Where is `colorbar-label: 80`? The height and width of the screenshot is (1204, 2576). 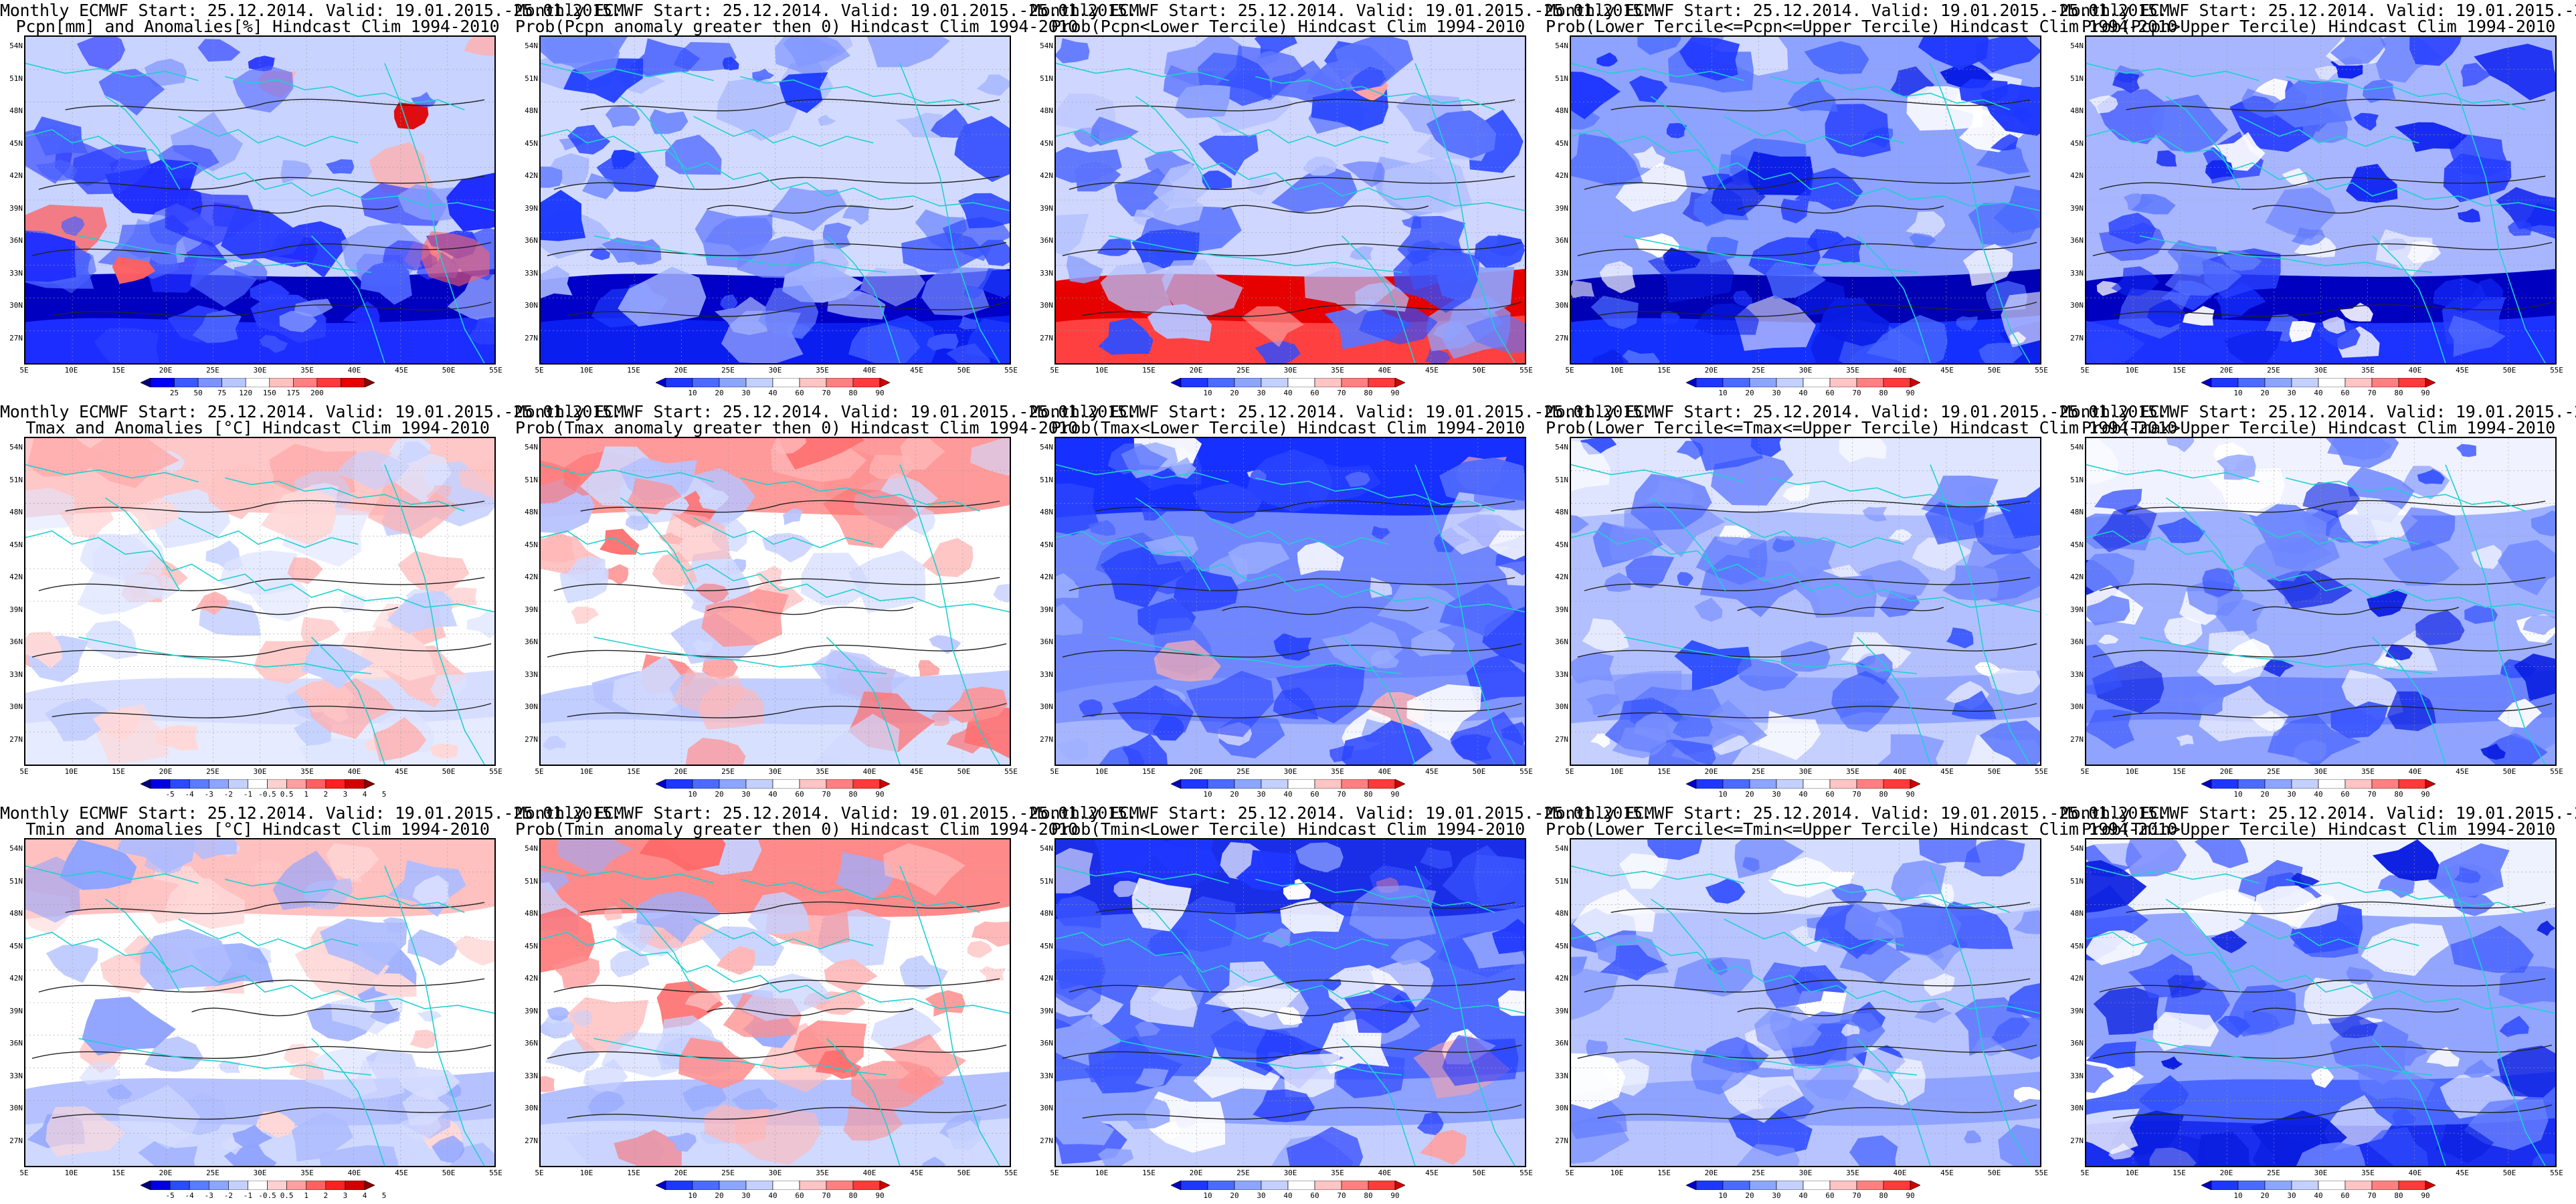 colorbar-label: 80 is located at coordinates (853, 1195).